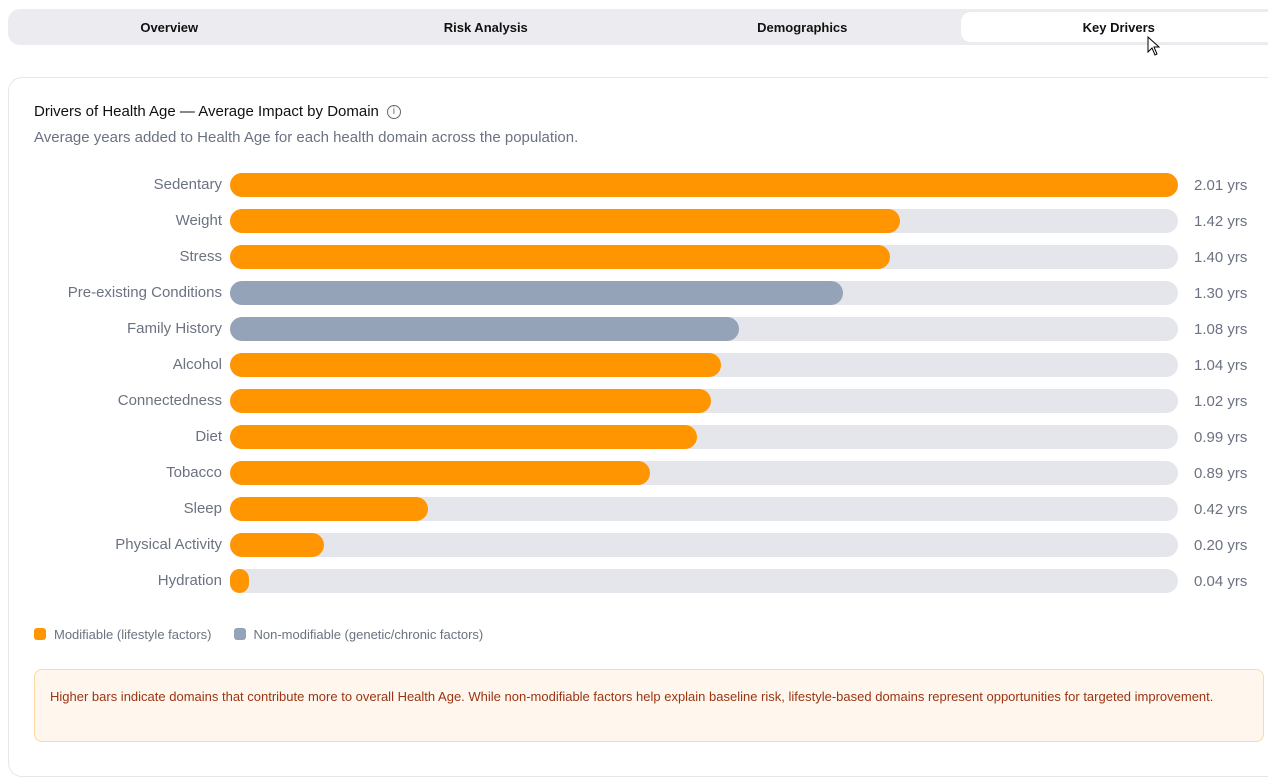  I want to click on bar-value-label: 0.99 yrs, so click(1220, 437).